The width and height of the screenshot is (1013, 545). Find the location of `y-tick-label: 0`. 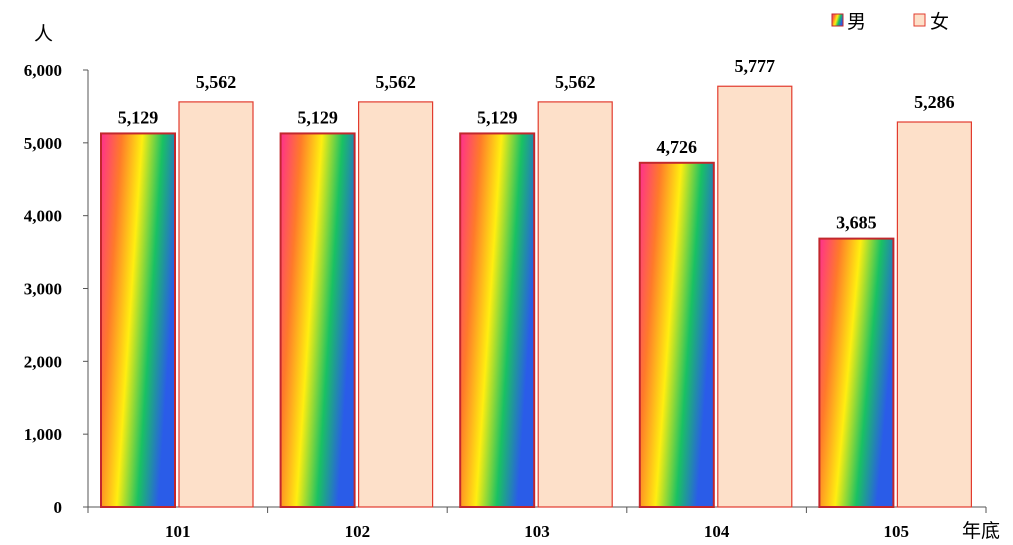

y-tick-label: 0 is located at coordinates (58, 507).